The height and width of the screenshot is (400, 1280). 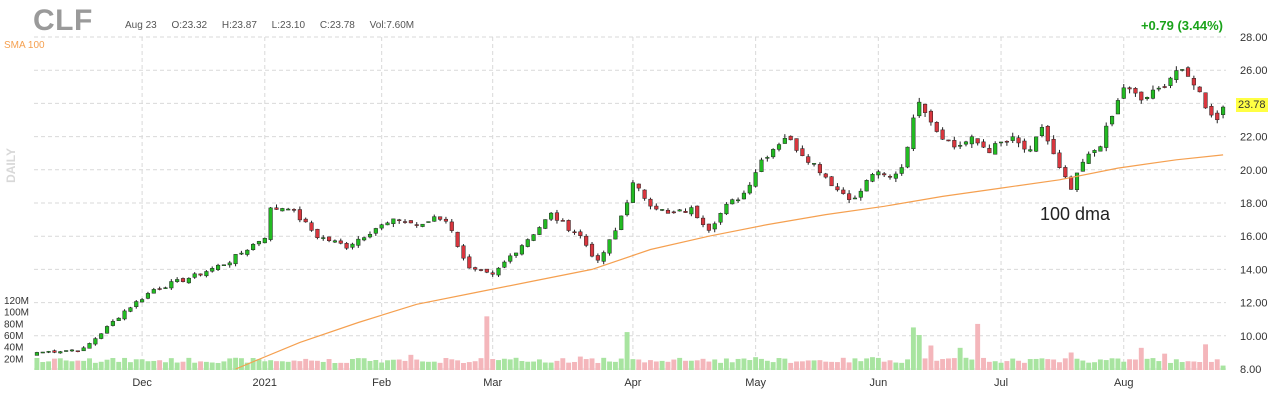 What do you see at coordinates (142, 383) in the screenshot?
I see `time-tick-label: Dec` at bounding box center [142, 383].